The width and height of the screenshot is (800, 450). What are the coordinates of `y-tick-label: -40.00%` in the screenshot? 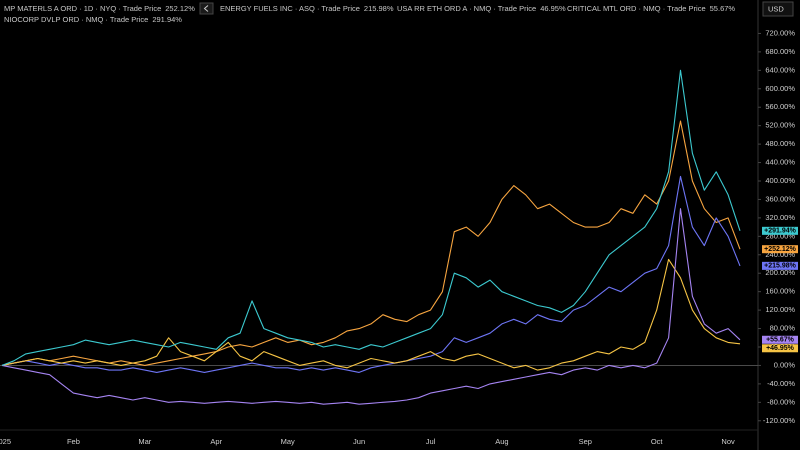 It's located at (781, 383).